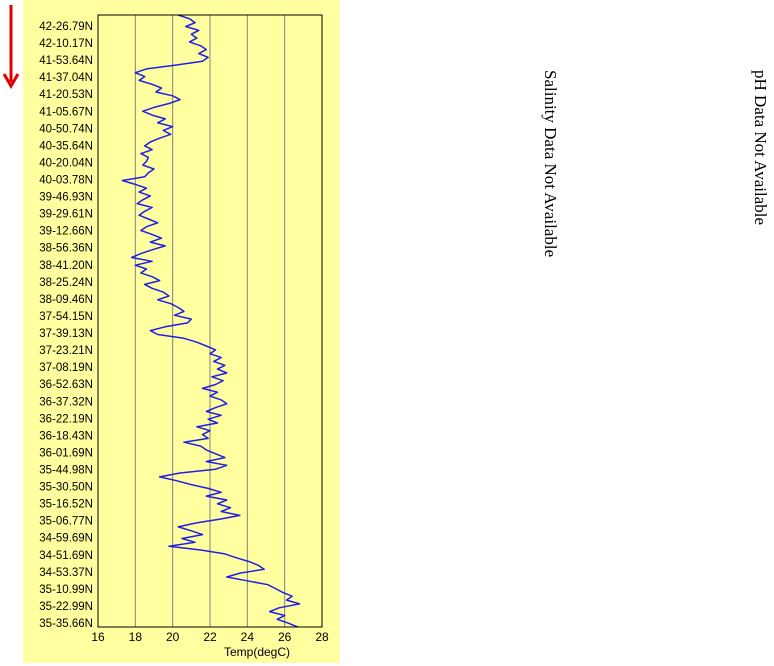 The height and width of the screenshot is (666, 774). Describe the element at coordinates (66, 266) in the screenshot. I see `y-tick-label: 38-41.20N` at that location.